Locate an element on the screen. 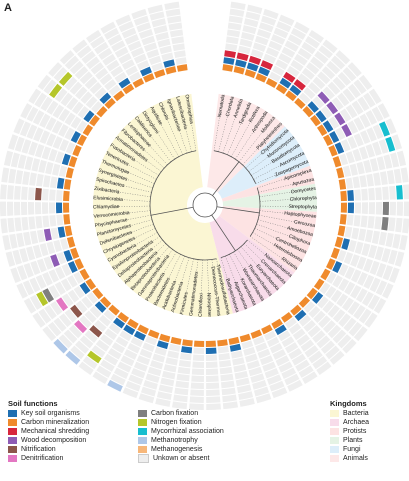  kingdom-wedge is located at coordinates (263, 162).